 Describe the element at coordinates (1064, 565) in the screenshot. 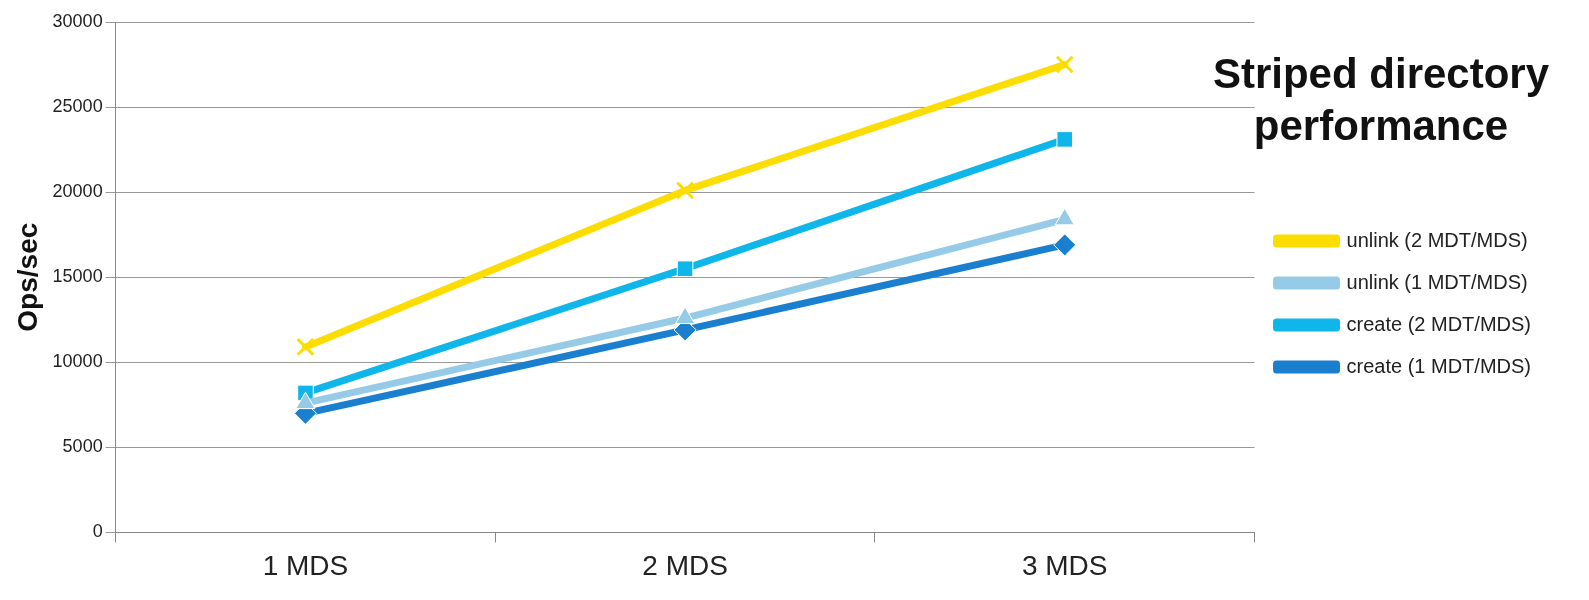

I see `x-tick-label: 3 MDS` at that location.